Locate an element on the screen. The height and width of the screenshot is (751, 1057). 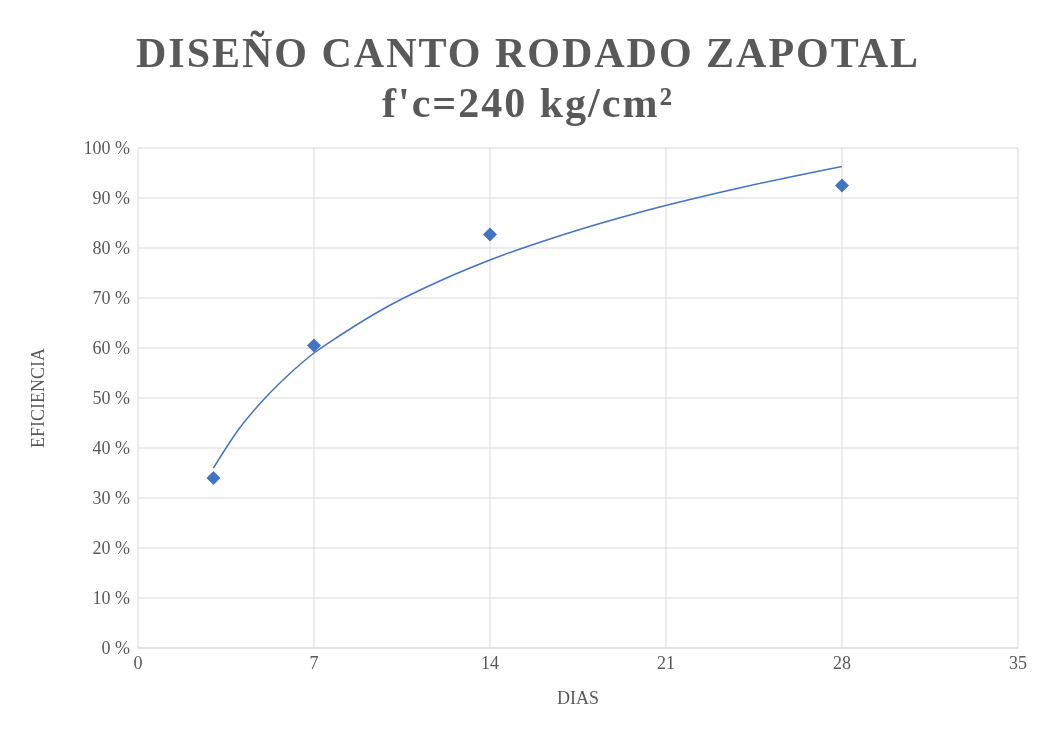
x-tick-label: 14 is located at coordinates (490, 662).